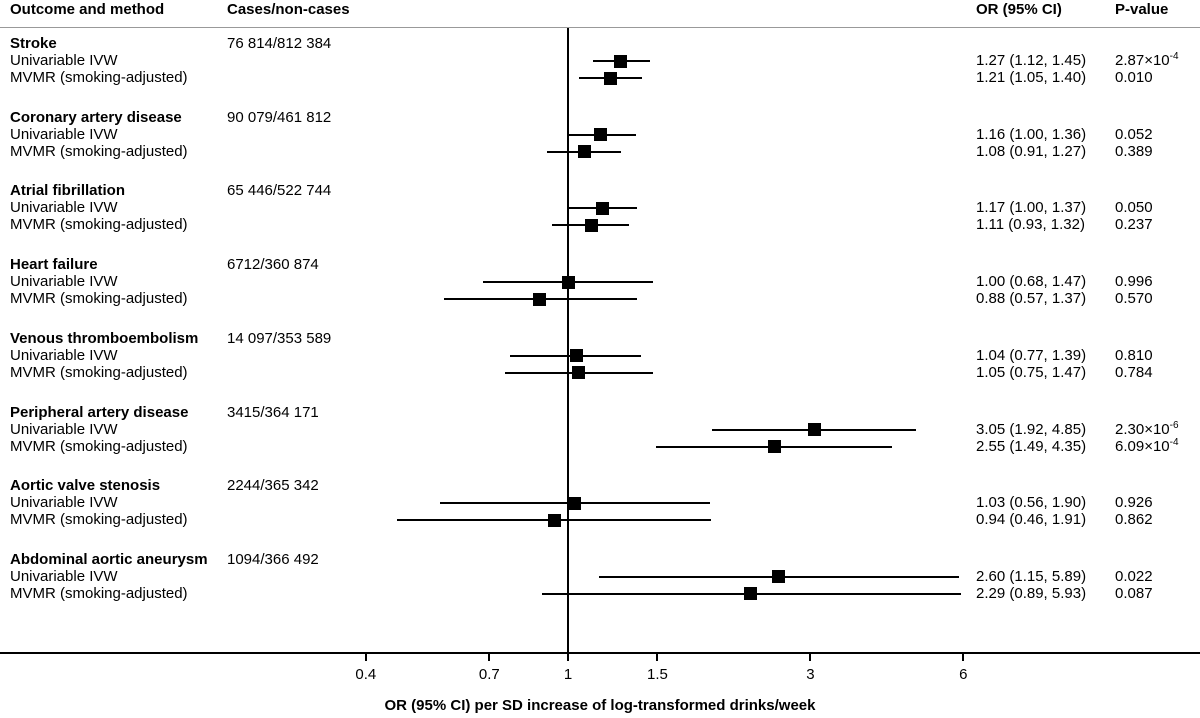 This screenshot has height=718, width=1200. Describe the element at coordinates (1030, 225) in the screenshot. I see `or-ci-value: 1.11 (0.93, 1.32)` at that location.